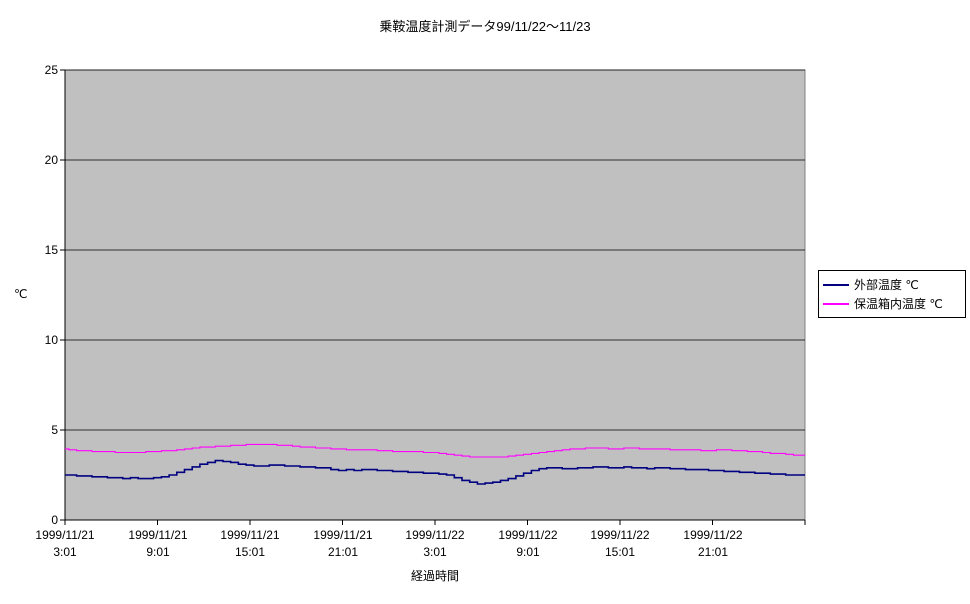 This screenshot has width=970, height=604. What do you see at coordinates (343, 544) in the screenshot?
I see `x-tick-label-3: 1999/11/21 21:01` at bounding box center [343, 544].